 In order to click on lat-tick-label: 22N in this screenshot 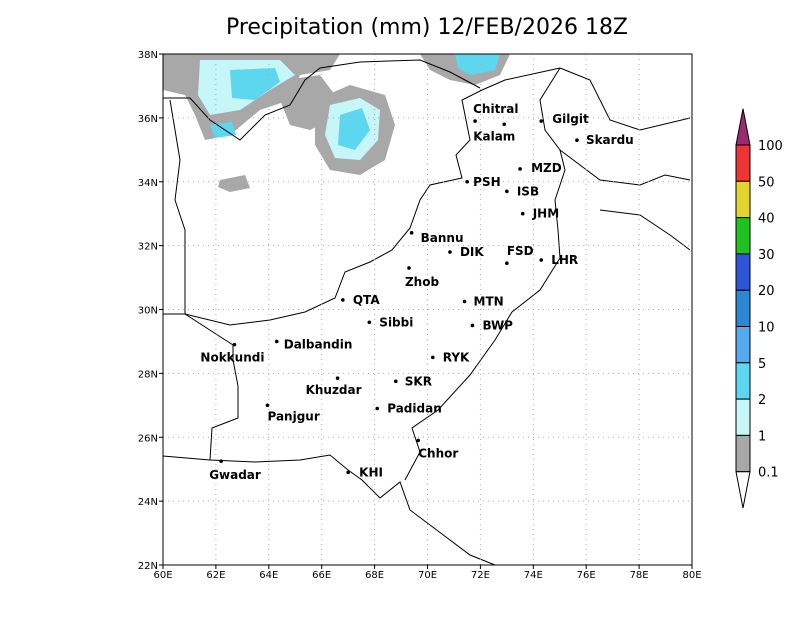, I will do `click(148, 566)`.